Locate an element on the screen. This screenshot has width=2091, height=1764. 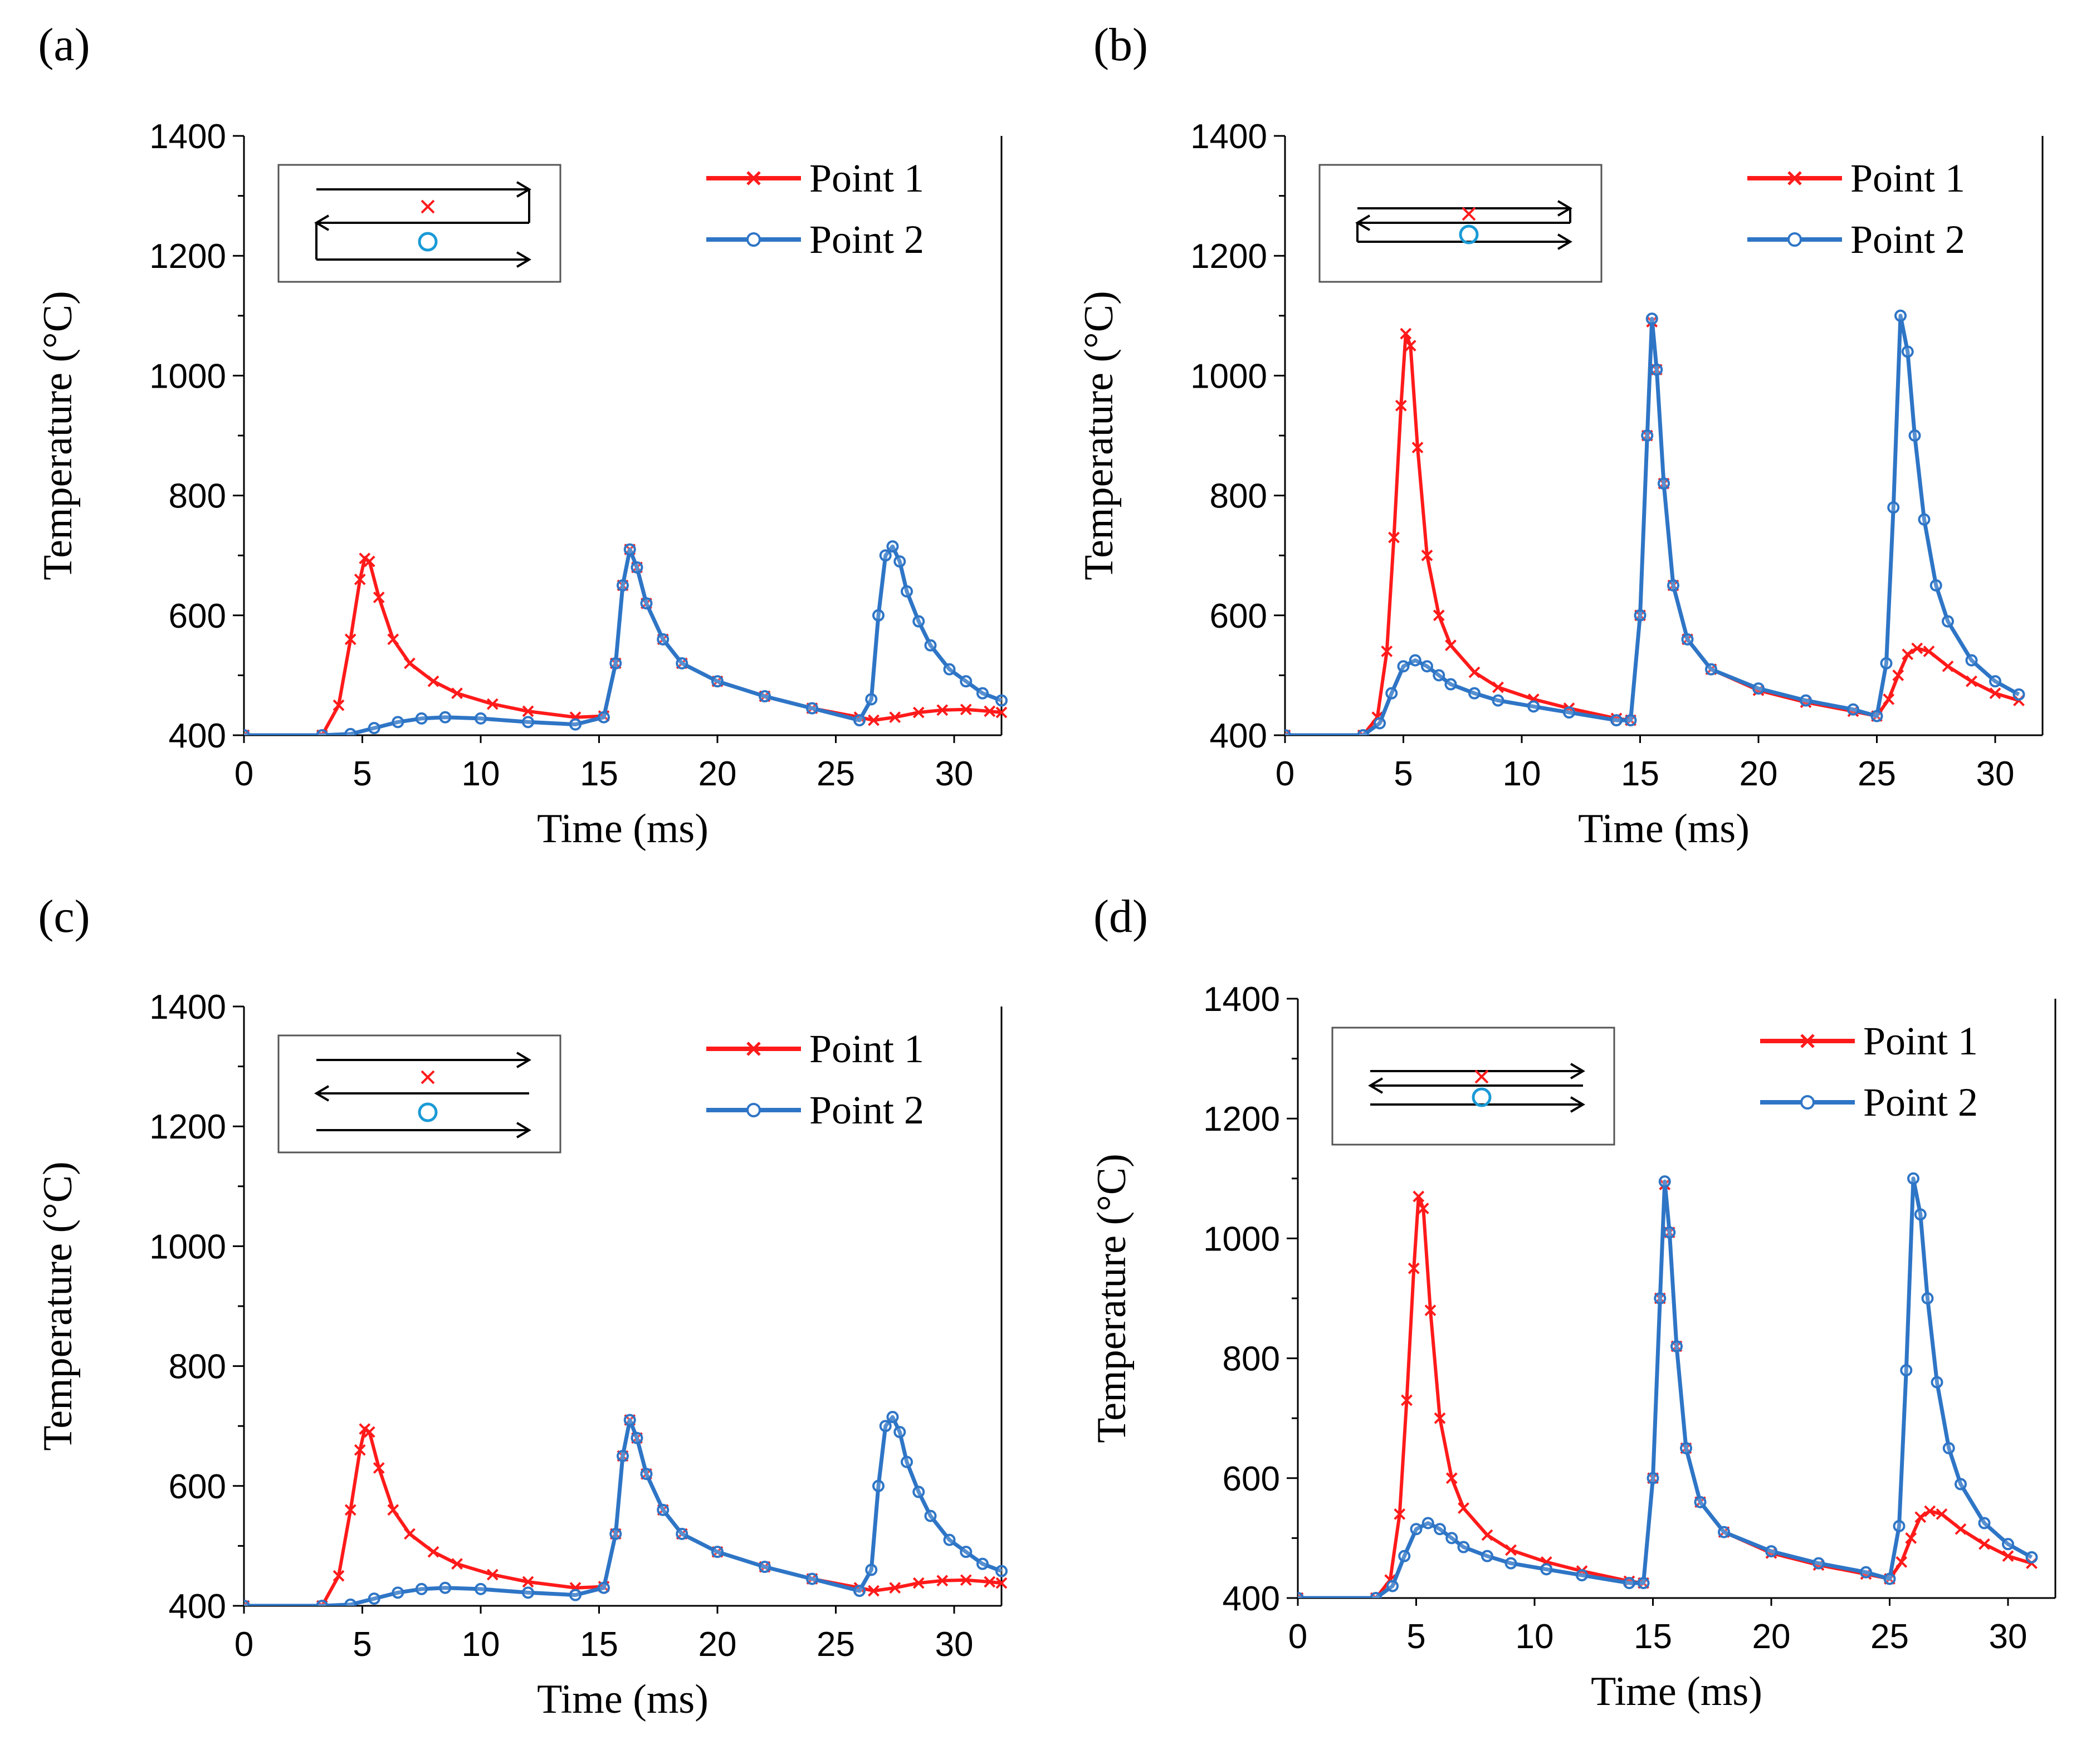
x-tick-label: 5 is located at coordinates (363, 774).